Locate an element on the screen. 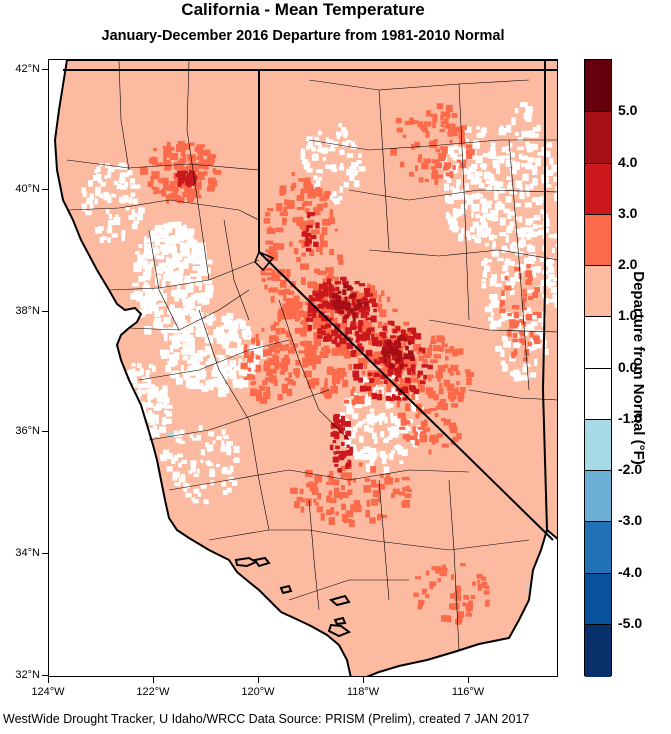  colorbar-label: 5.0 is located at coordinates (628, 110).